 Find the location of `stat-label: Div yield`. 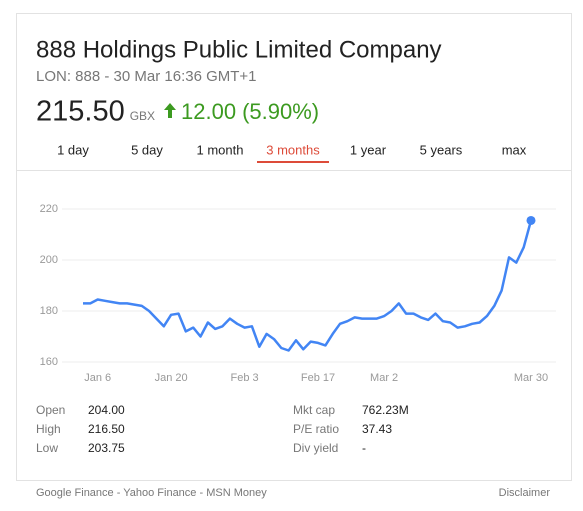

stat-label: Div yield is located at coordinates (315, 448).